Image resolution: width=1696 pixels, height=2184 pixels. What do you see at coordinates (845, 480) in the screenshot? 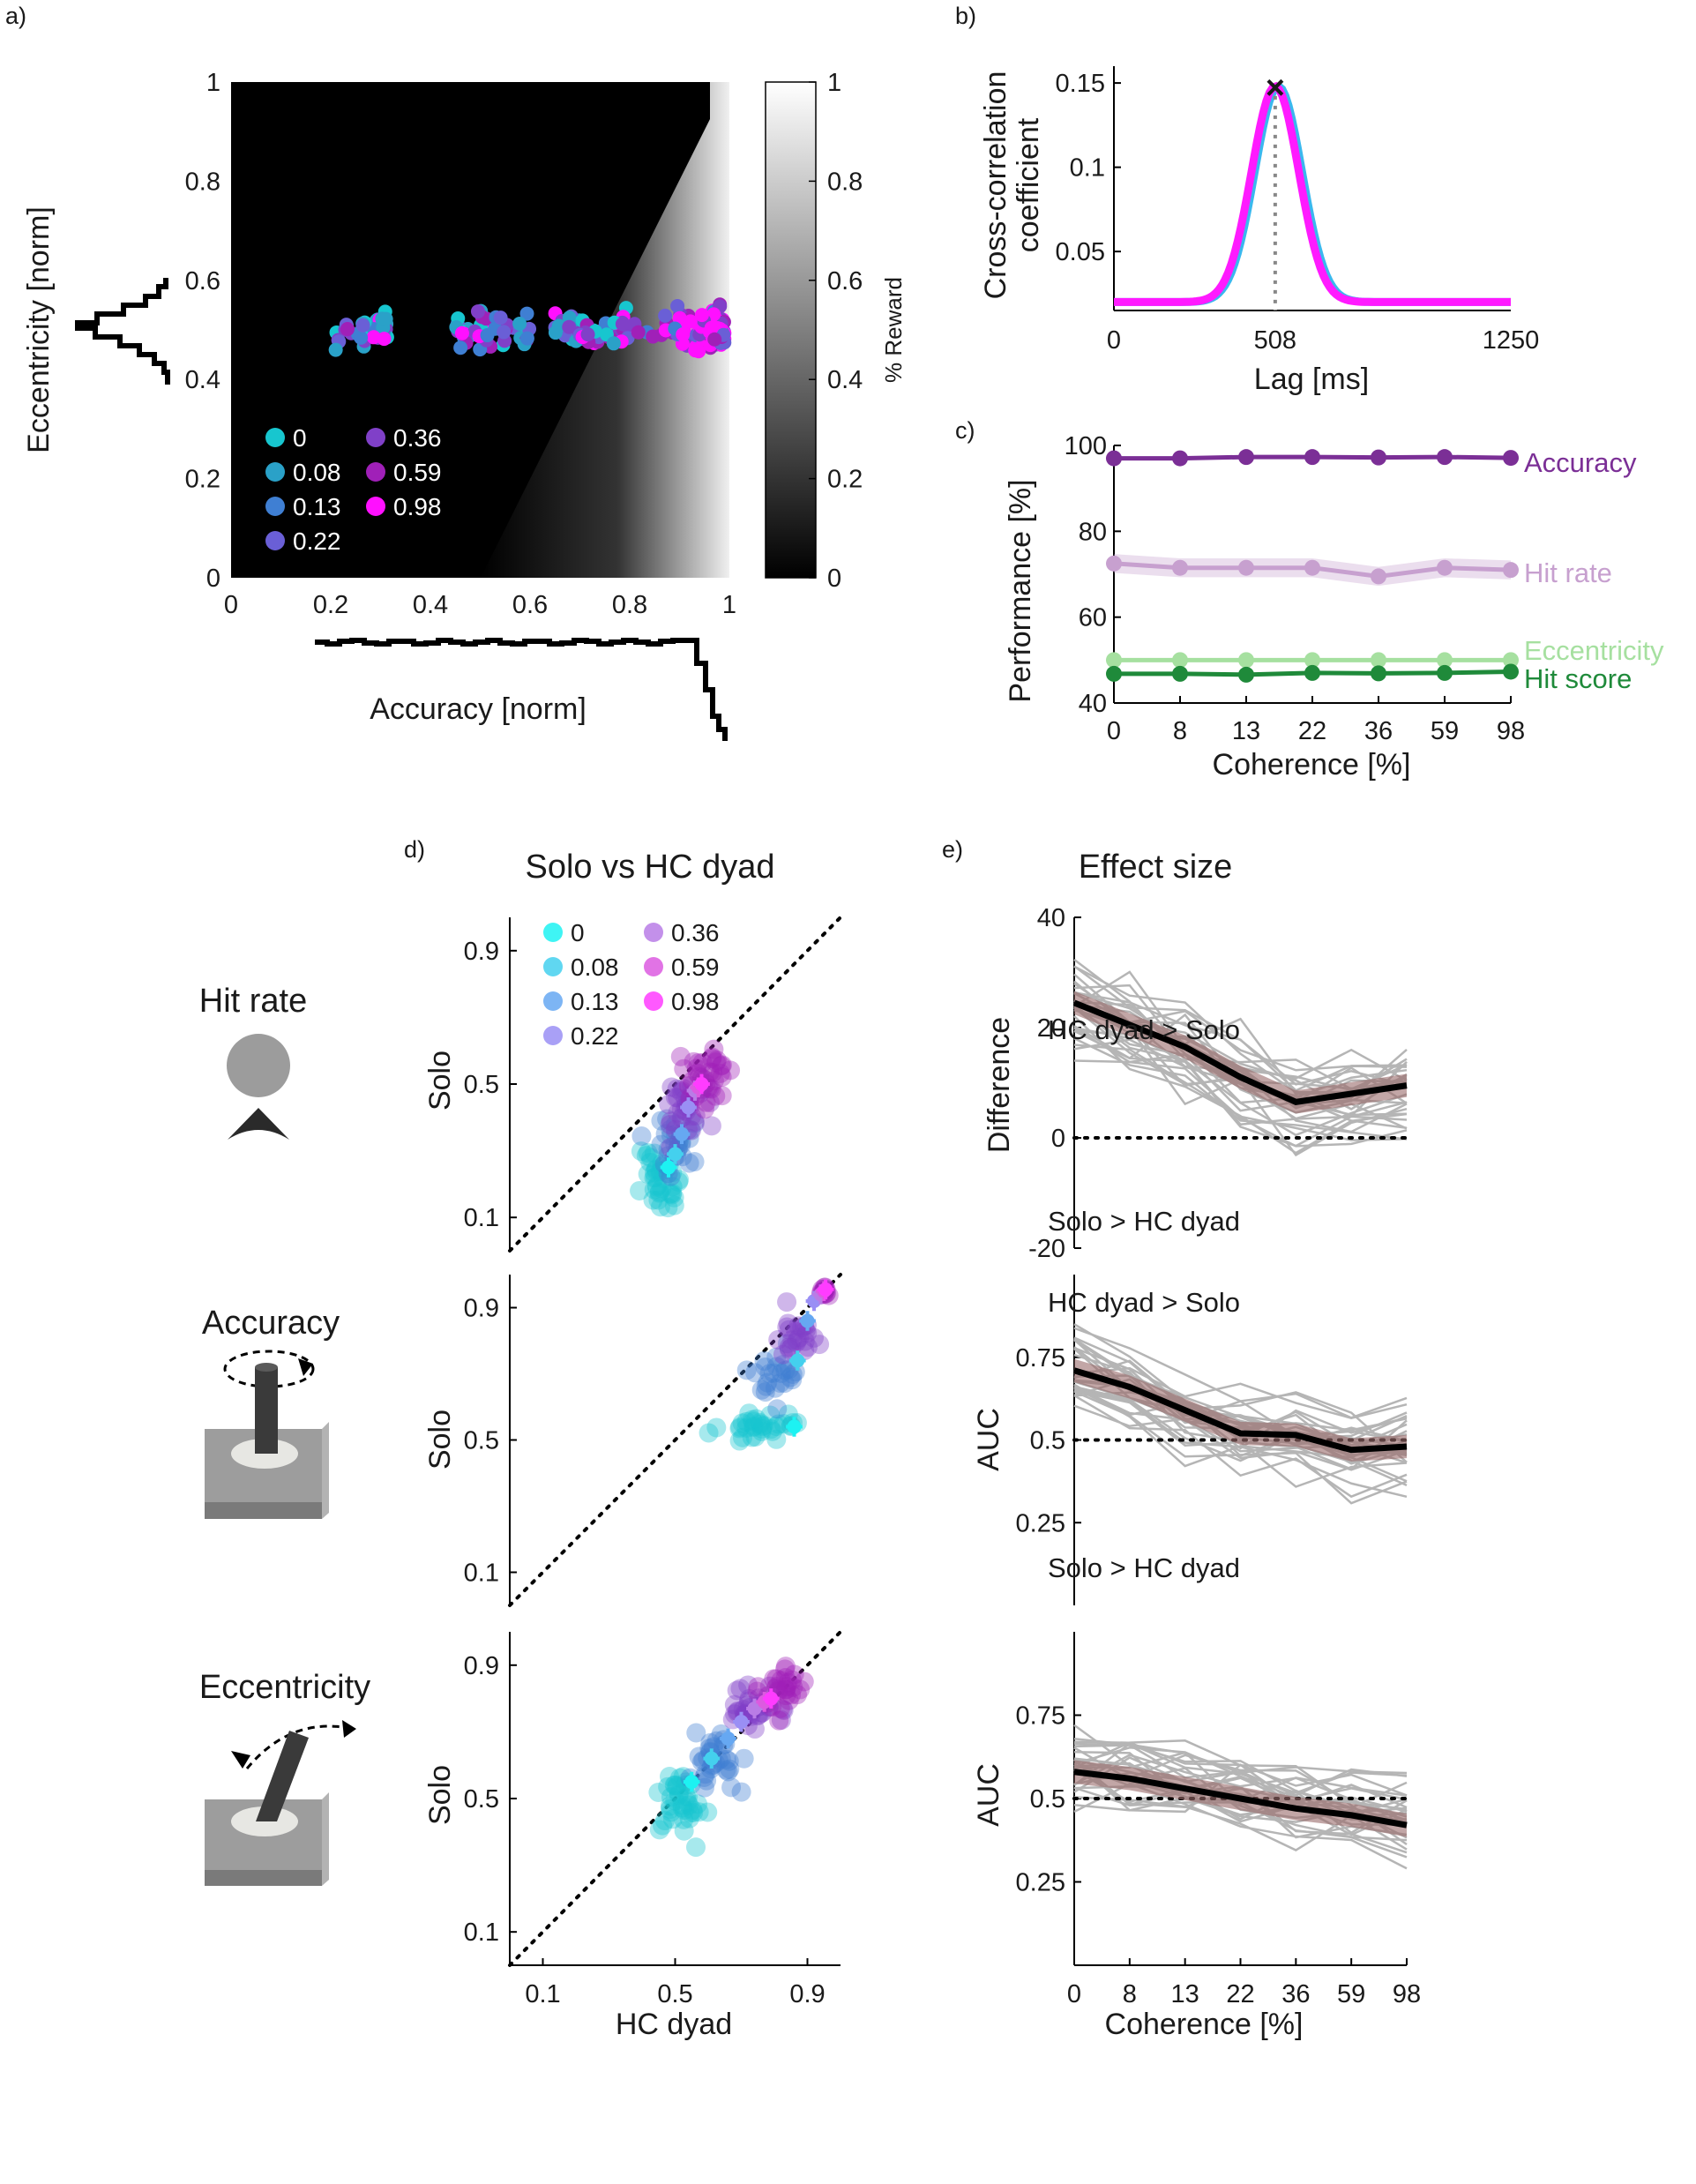
I see `colorbar-tick-label: 0.2` at bounding box center [845, 480].